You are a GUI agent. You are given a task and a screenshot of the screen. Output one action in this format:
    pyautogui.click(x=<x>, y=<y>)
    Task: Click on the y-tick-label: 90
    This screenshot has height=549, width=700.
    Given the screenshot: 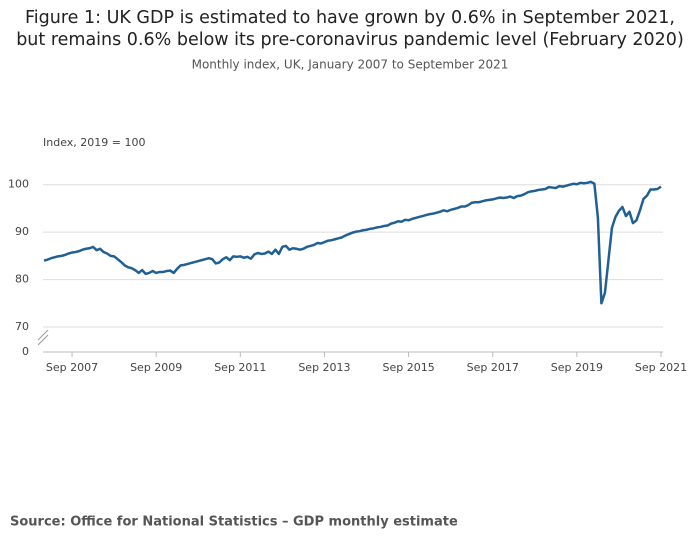 What is the action you would take?
    pyautogui.click(x=22, y=231)
    